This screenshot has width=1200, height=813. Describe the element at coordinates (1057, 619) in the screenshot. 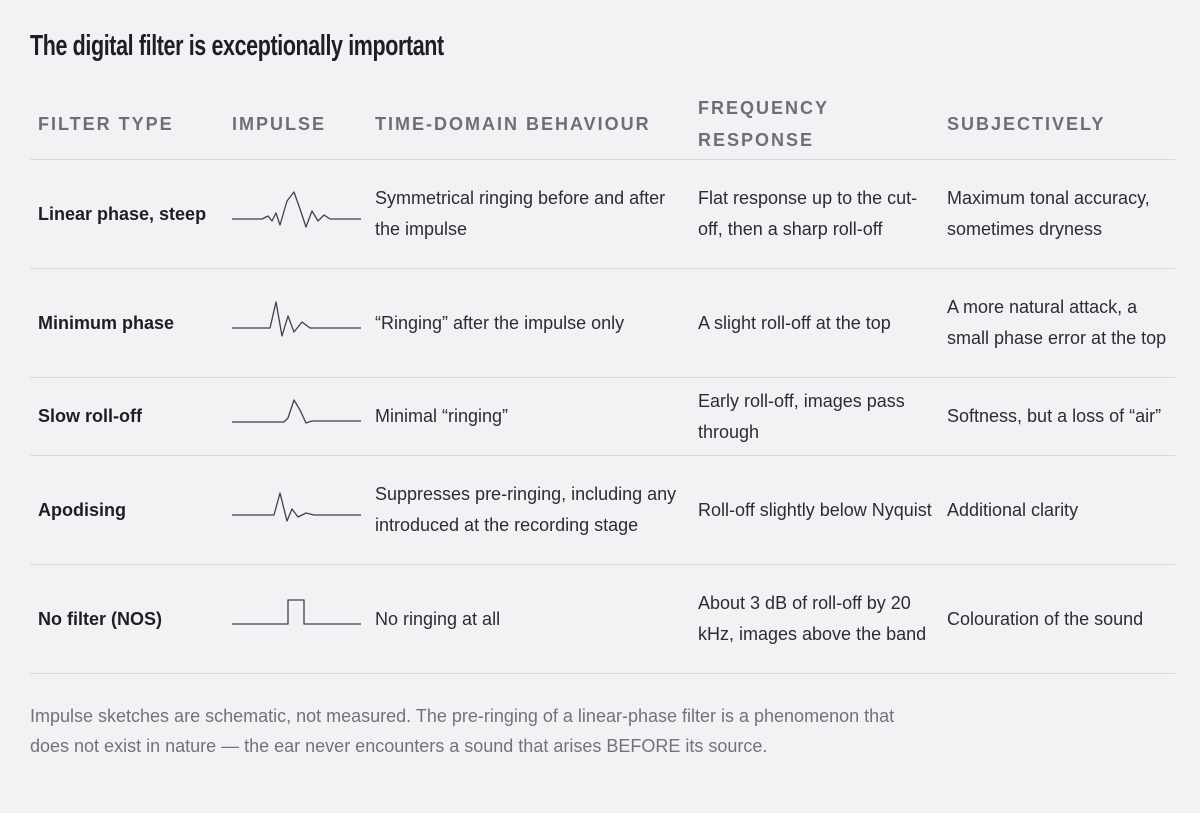

I see `table-cell: Colouration of the sound` at that location.